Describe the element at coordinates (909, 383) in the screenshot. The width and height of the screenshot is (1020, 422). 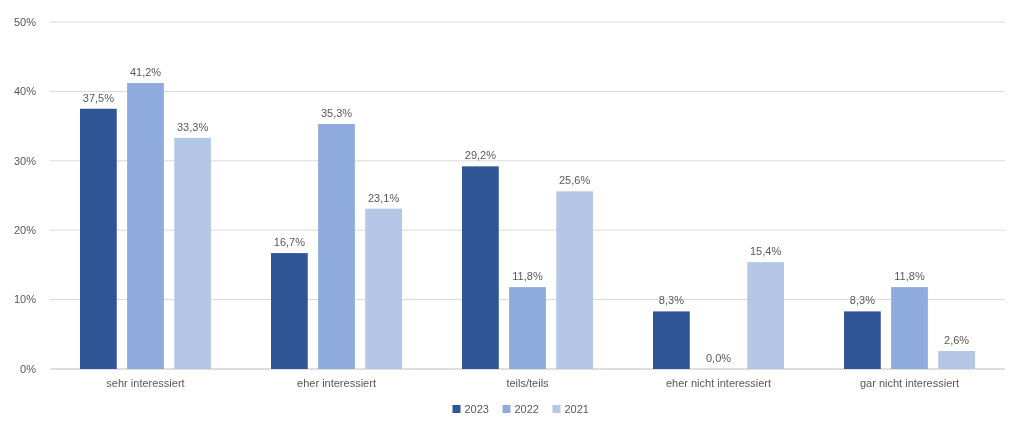
I see `x-tick-label: gar nicht interessiert` at that location.